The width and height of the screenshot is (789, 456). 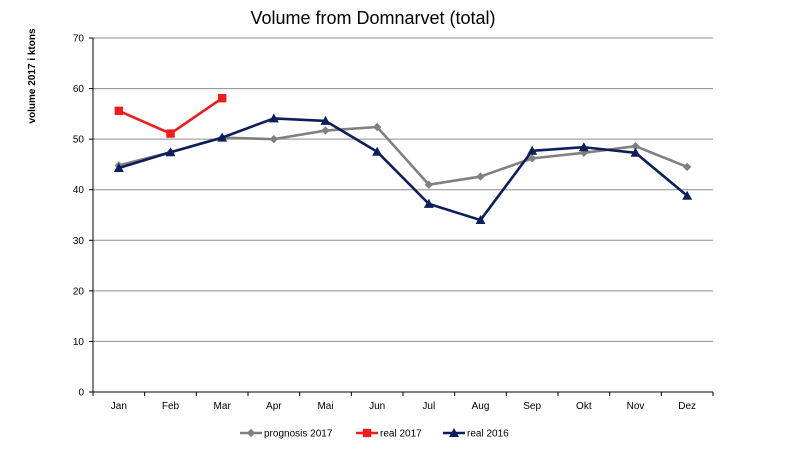 I want to click on series-line, so click(x=170, y=116).